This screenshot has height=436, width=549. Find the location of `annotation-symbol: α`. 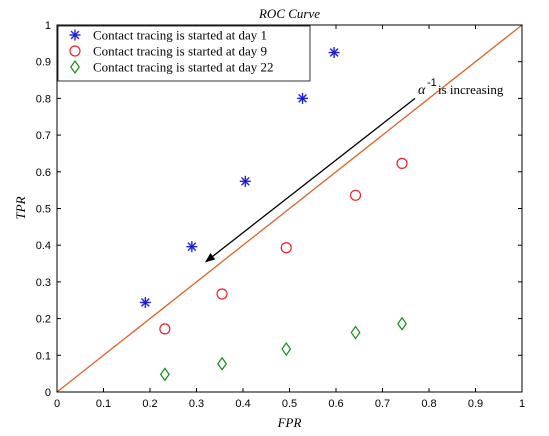

annotation-symbol: α is located at coordinates (422, 90).